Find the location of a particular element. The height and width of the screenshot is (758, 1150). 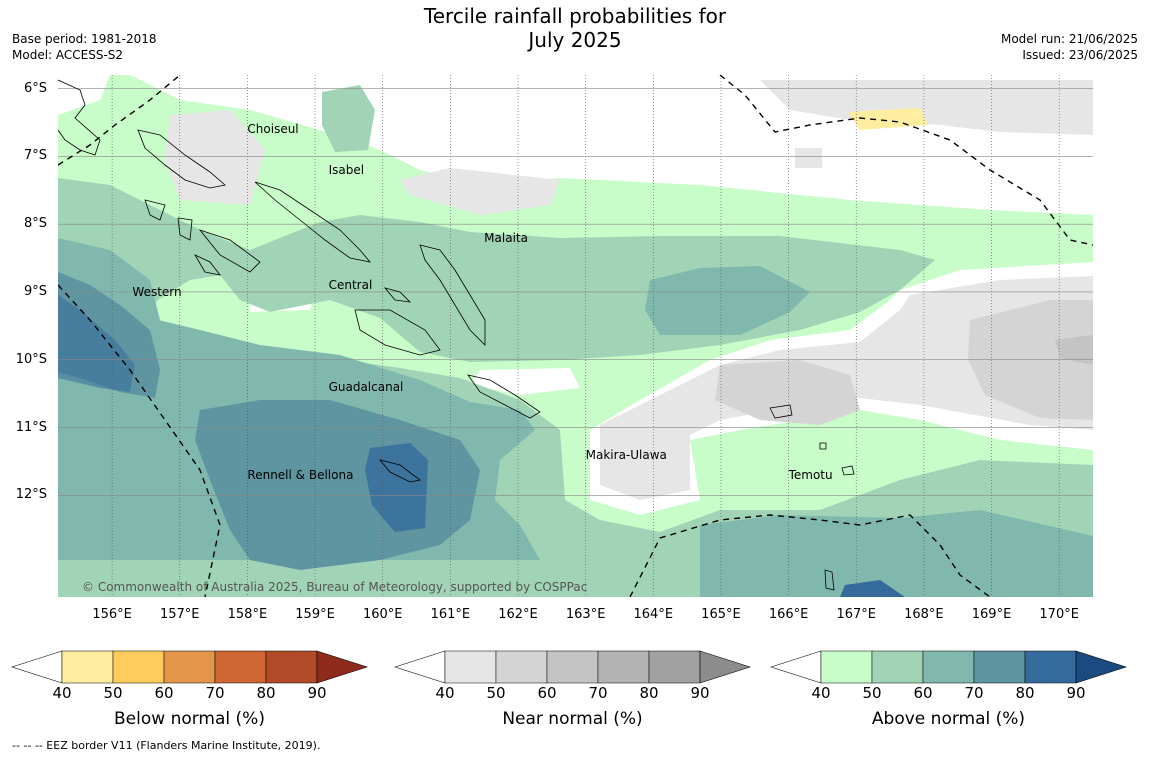

colorbar-tick: 70 is located at coordinates (215, 693).